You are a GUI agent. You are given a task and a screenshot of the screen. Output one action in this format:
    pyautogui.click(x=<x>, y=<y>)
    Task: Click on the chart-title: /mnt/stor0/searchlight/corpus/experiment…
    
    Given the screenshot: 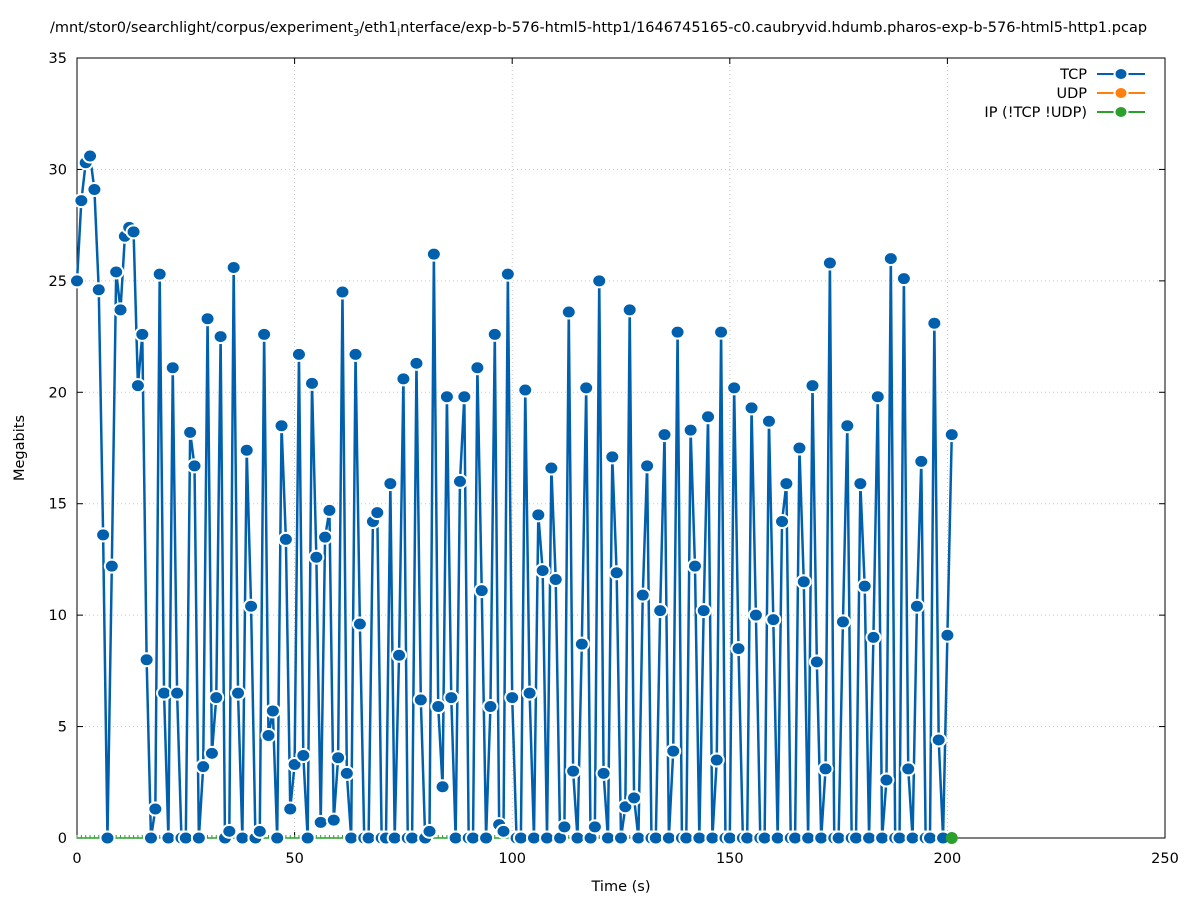 What is the action you would take?
    pyautogui.click(x=598, y=29)
    